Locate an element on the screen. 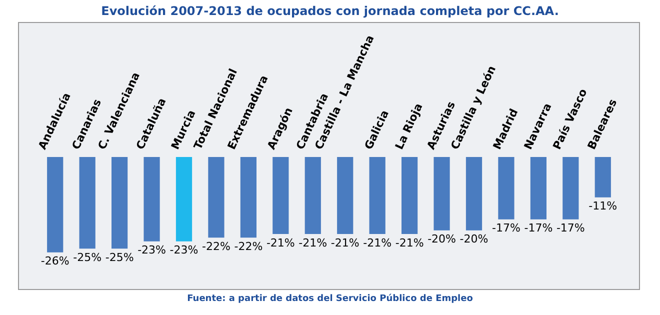 The height and width of the screenshot is (315, 660). data-label: -26% is located at coordinates (55, 261).